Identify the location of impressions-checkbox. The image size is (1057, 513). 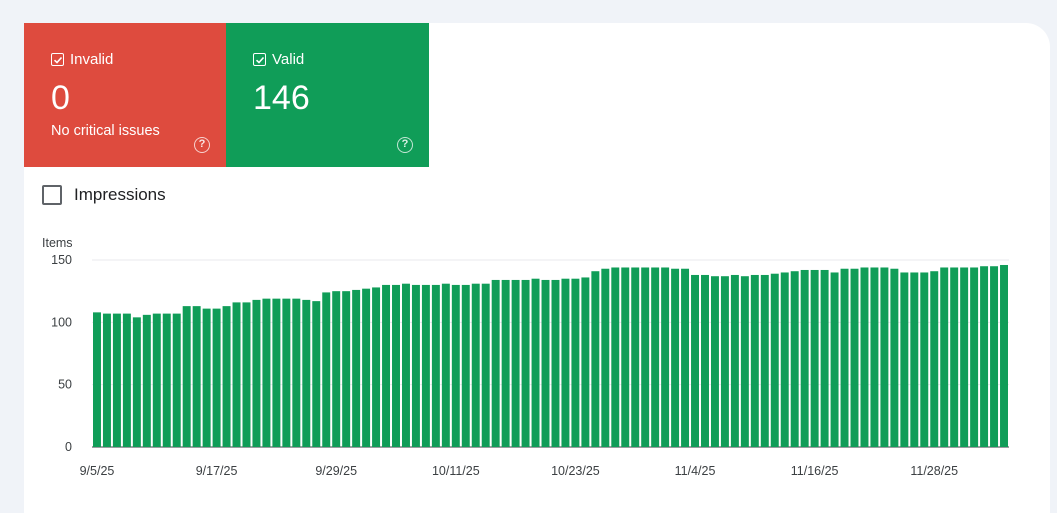
(52, 195).